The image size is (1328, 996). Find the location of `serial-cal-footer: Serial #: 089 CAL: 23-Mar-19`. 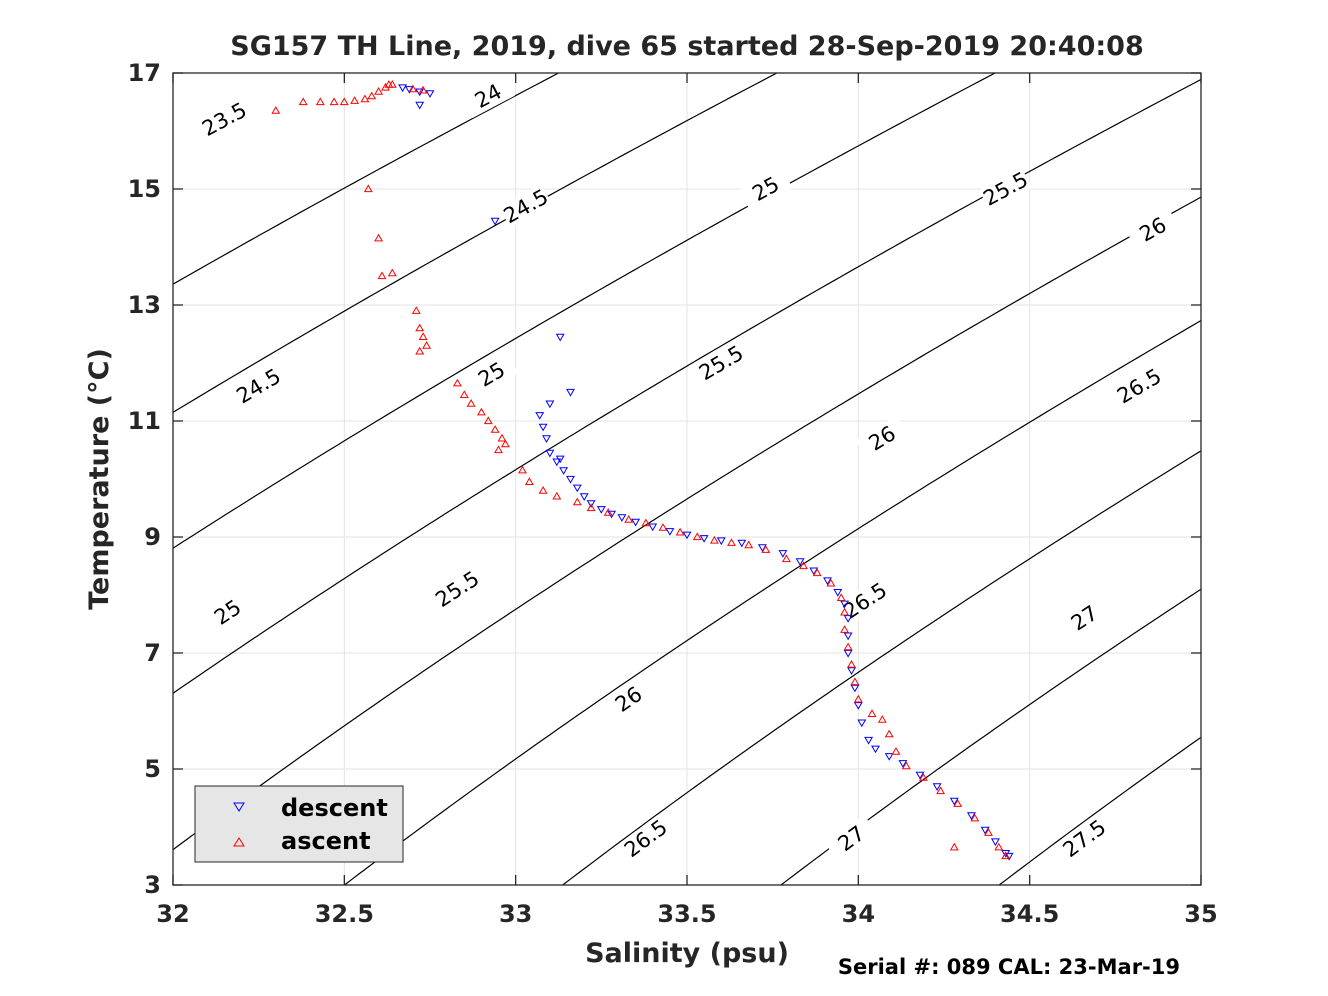

serial-cal-footer: Serial #: 089 CAL: 23-Mar-19 is located at coordinates (1009, 967).